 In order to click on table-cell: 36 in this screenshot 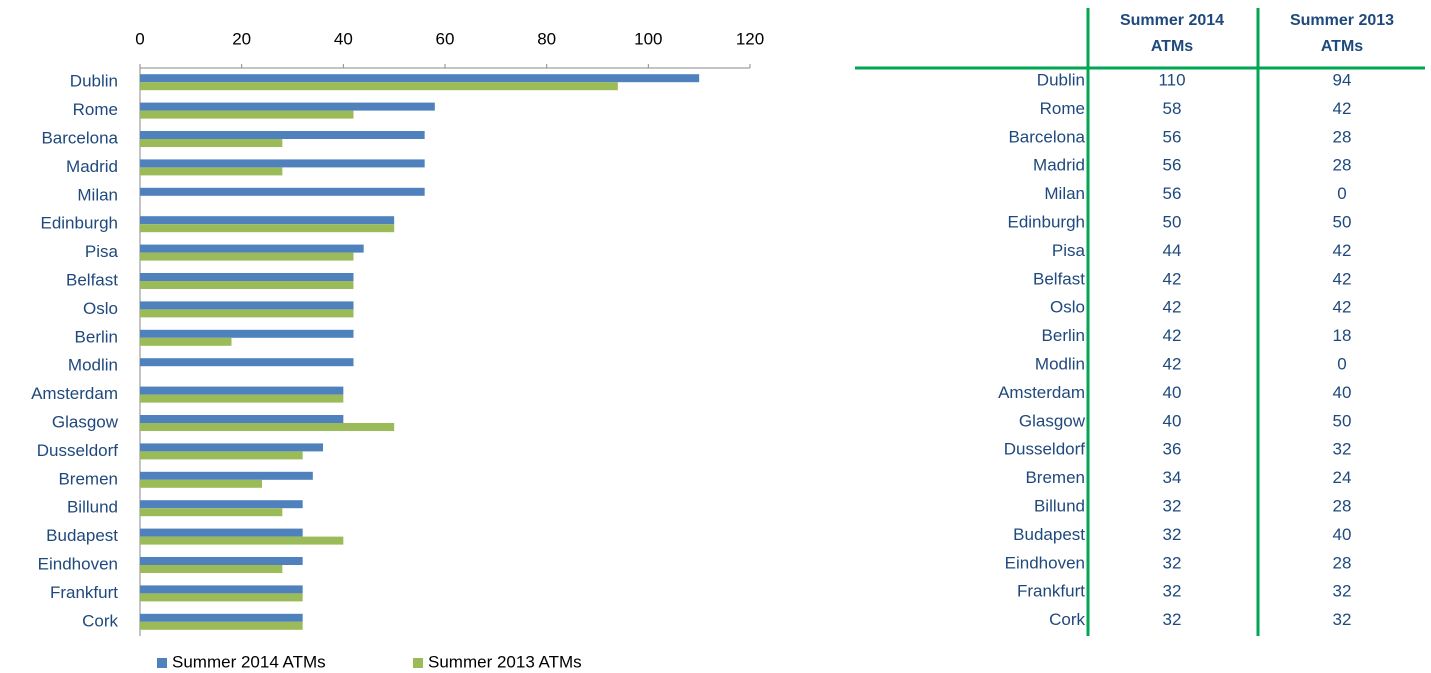, I will do `click(1172, 449)`.